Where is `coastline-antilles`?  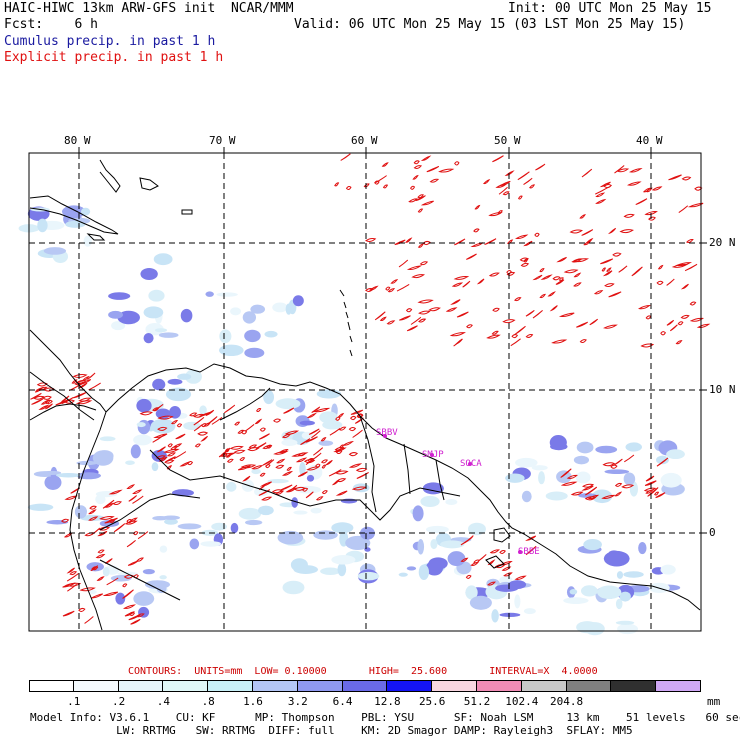 coastline-antilles is located at coordinates (346, 323).